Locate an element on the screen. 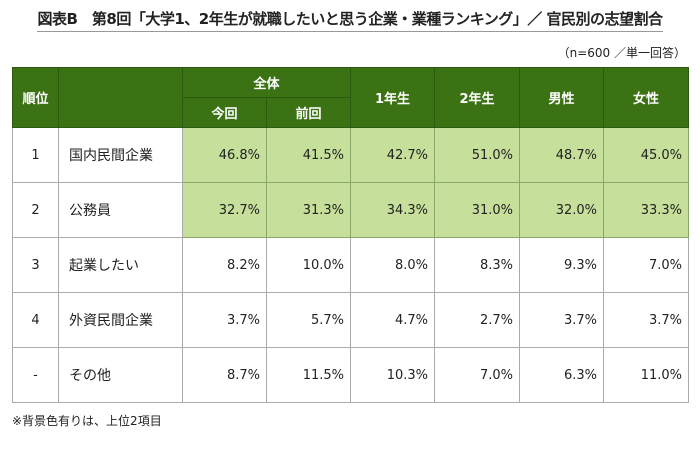  rank-cell: 3 is located at coordinates (35, 265).